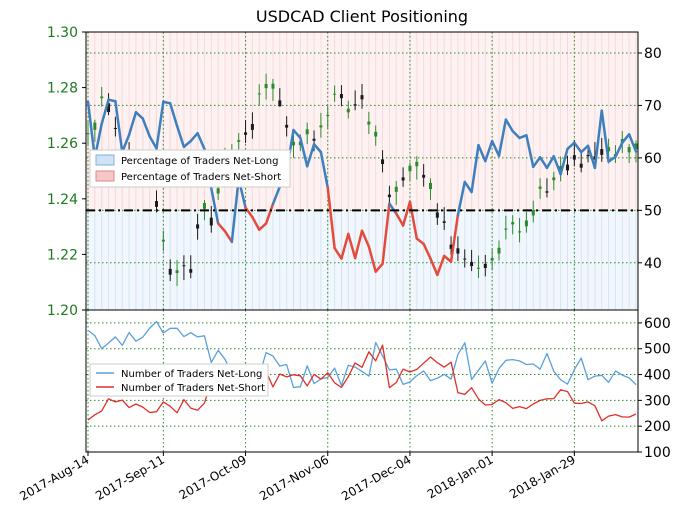 The width and height of the screenshot is (679, 517). Describe the element at coordinates (657, 401) in the screenshot. I see `lower-right-axis-tick-label: 300` at that location.